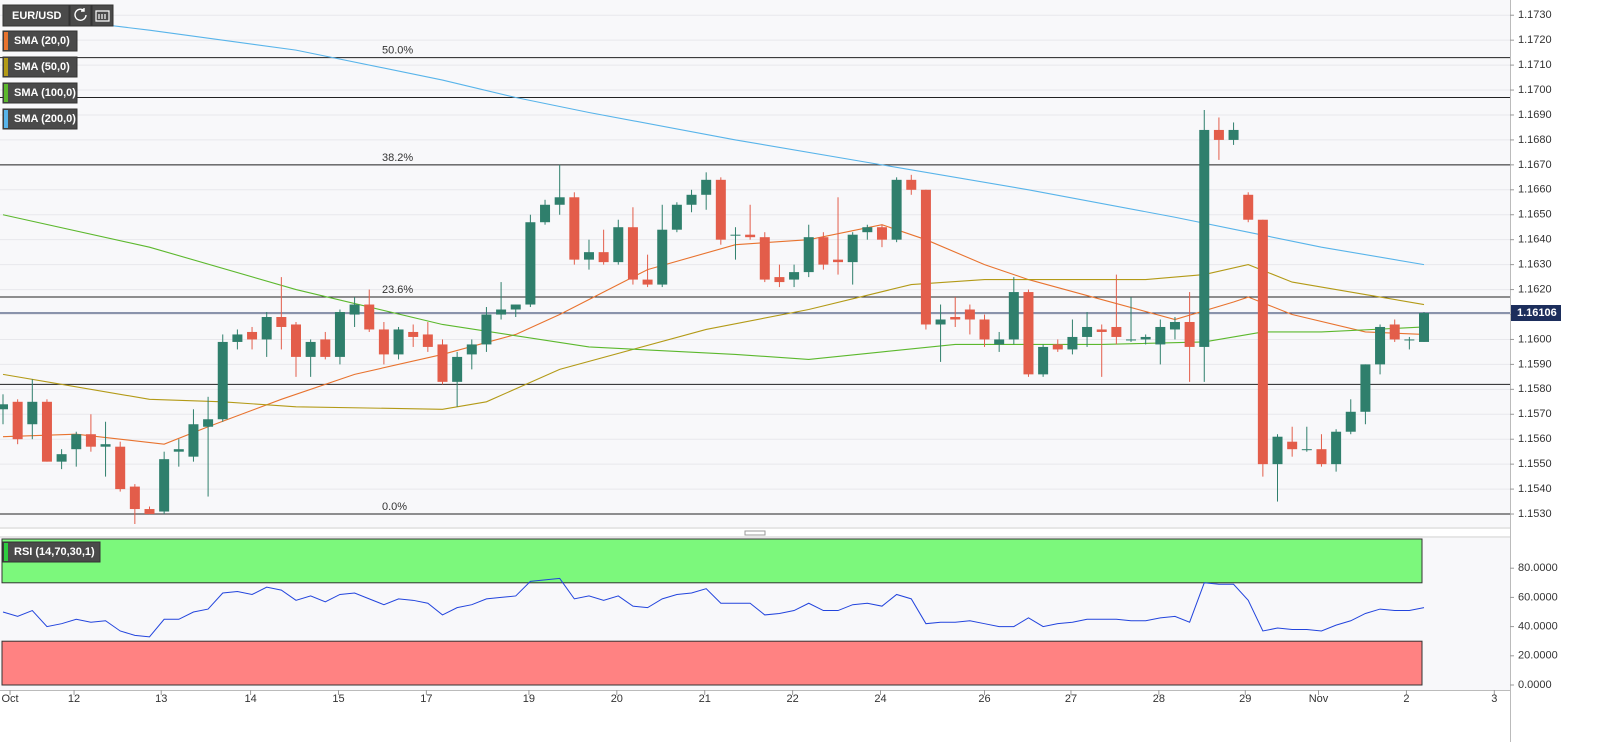 Image resolution: width=1622 pixels, height=742 pixels. I want to click on fib-level-label: 23.6%, so click(397, 290).